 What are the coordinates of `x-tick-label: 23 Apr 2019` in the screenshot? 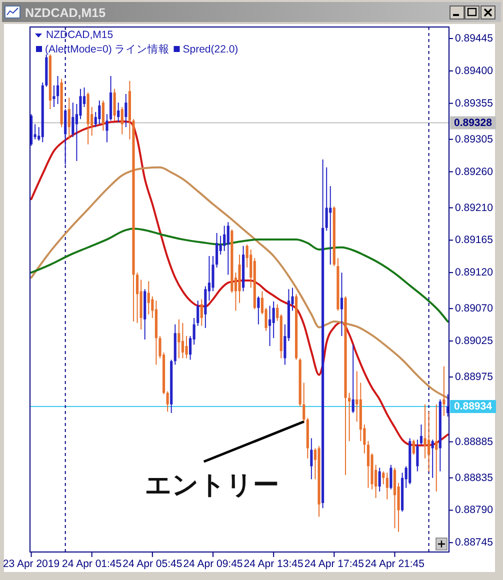 It's located at (31, 564).